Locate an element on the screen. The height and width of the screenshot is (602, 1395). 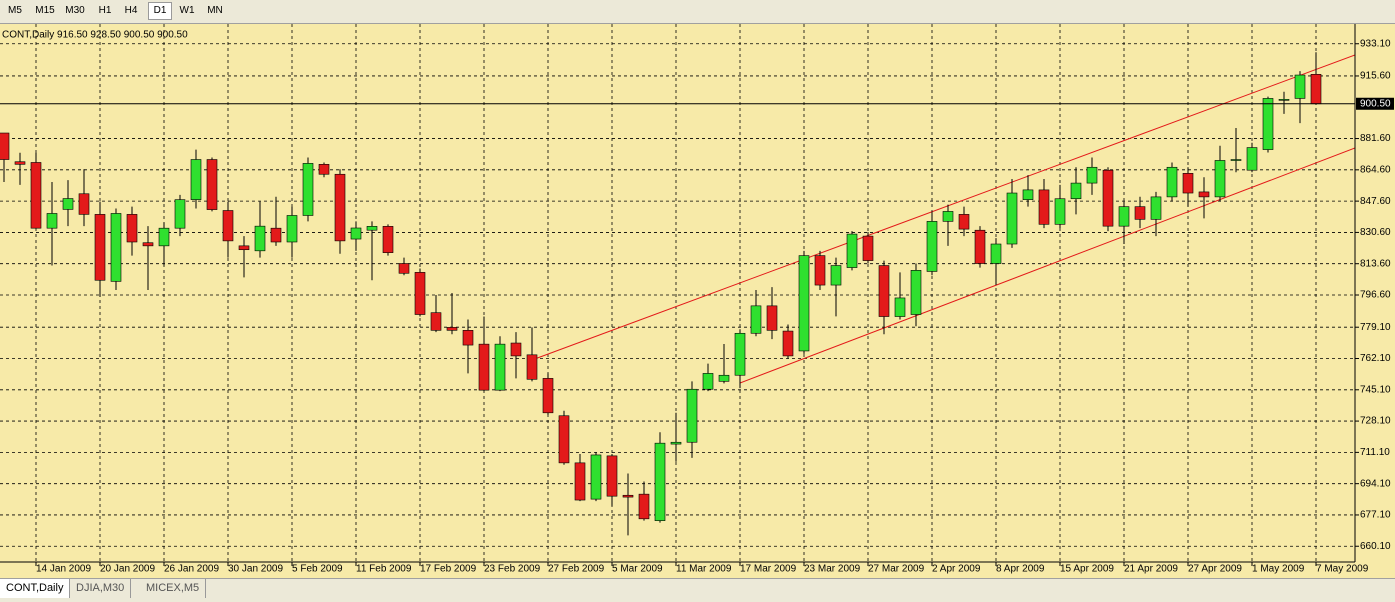
y-tick-label: 933.10 is located at coordinates (1375, 43).